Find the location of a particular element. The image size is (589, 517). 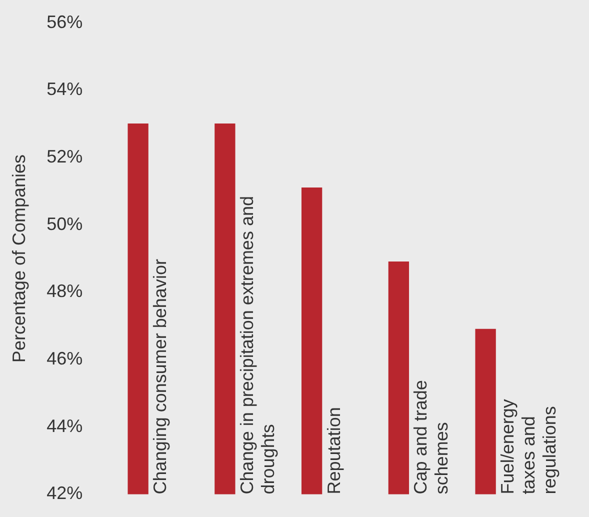

y-tick-label: 56% is located at coordinates (64, 22).